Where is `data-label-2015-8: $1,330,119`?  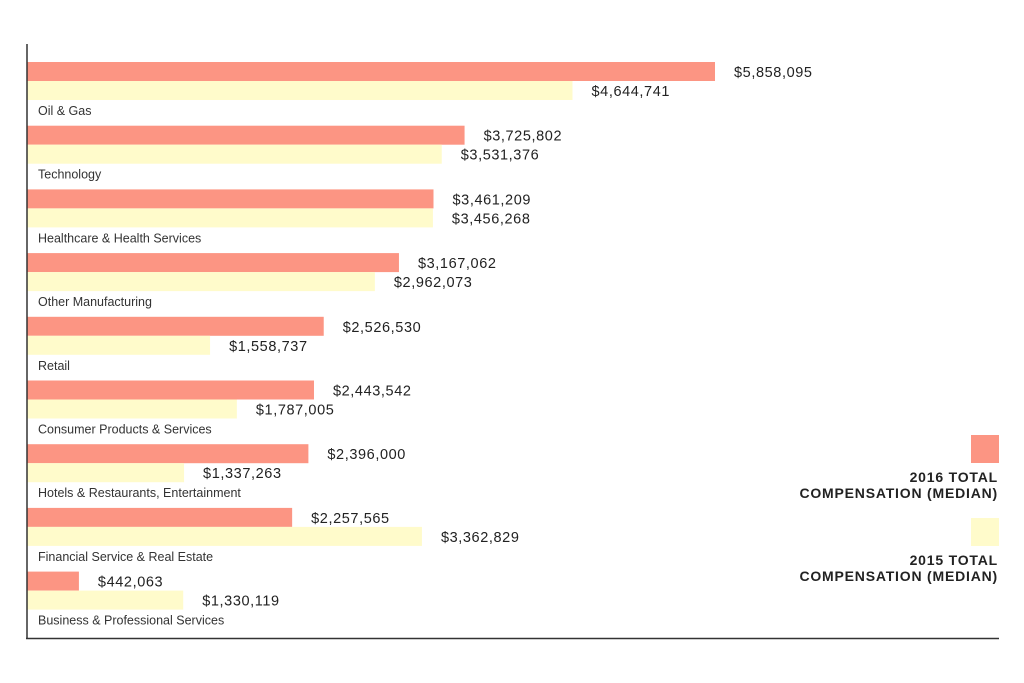
data-label-2015-8: $1,330,119 is located at coordinates (240, 602).